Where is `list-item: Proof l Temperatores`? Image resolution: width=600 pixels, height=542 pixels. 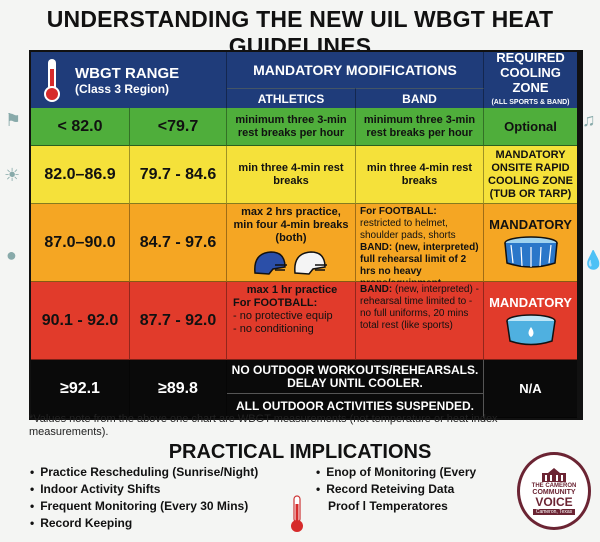 list-item: Proof l Temperatores is located at coordinates (388, 506).